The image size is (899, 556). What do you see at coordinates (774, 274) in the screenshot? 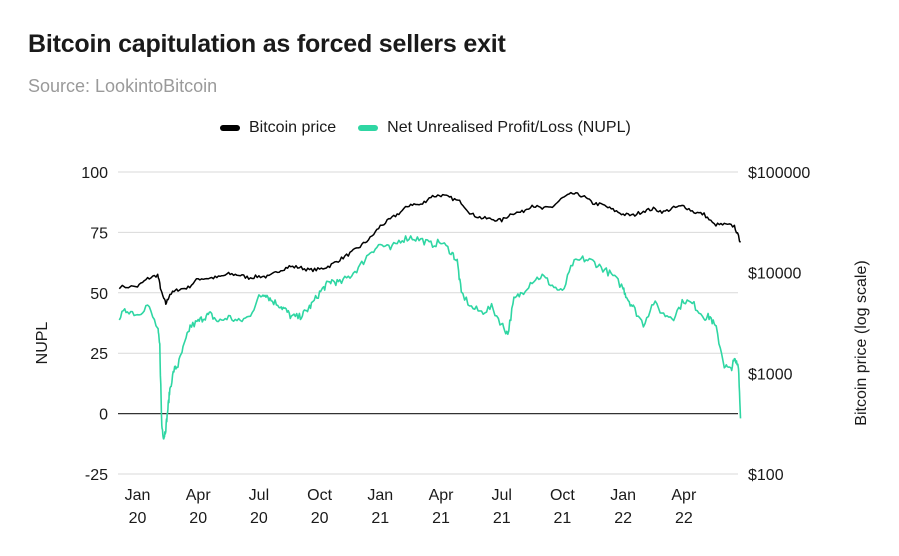
I see `y-right-tick-label: $10000` at bounding box center [774, 274].